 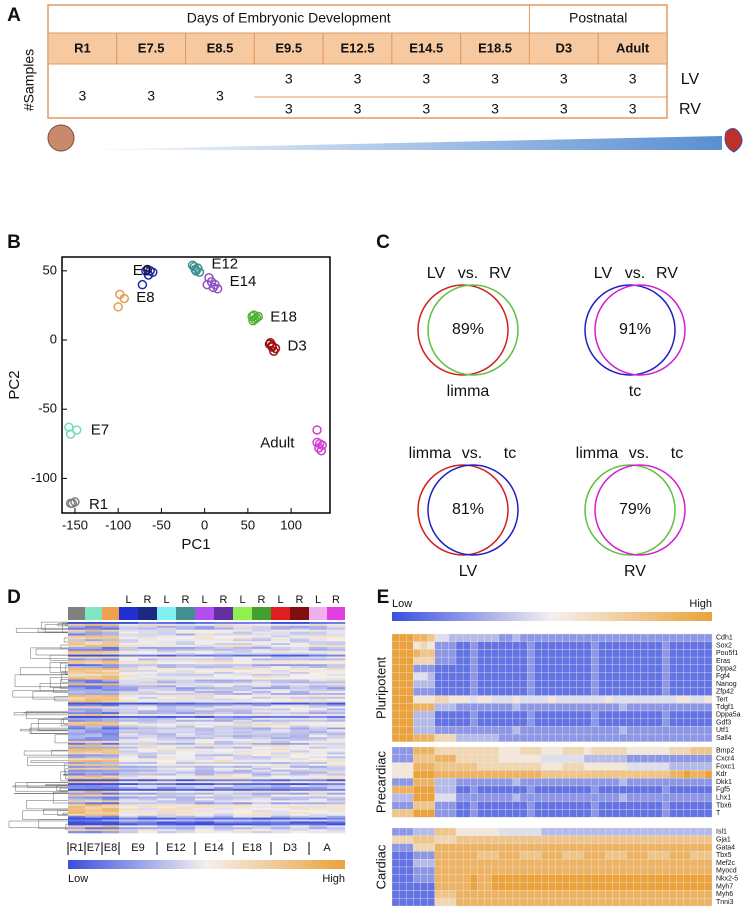 What do you see at coordinates (727, 879) in the screenshot?
I see `gene-label: Nkx2-5` at bounding box center [727, 879].